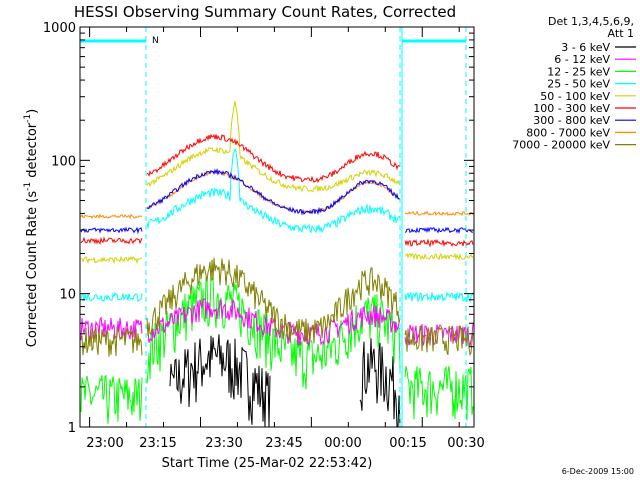 The height and width of the screenshot is (480, 640). What do you see at coordinates (407, 443) in the screenshot?
I see `x-tick-label: 00:15` at bounding box center [407, 443].